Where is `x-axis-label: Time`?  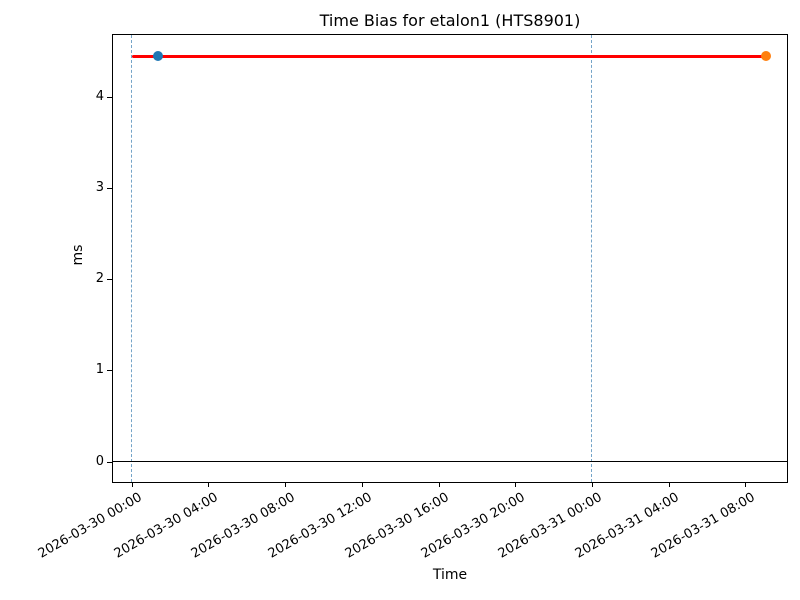 x-axis-label: Time is located at coordinates (450, 575).